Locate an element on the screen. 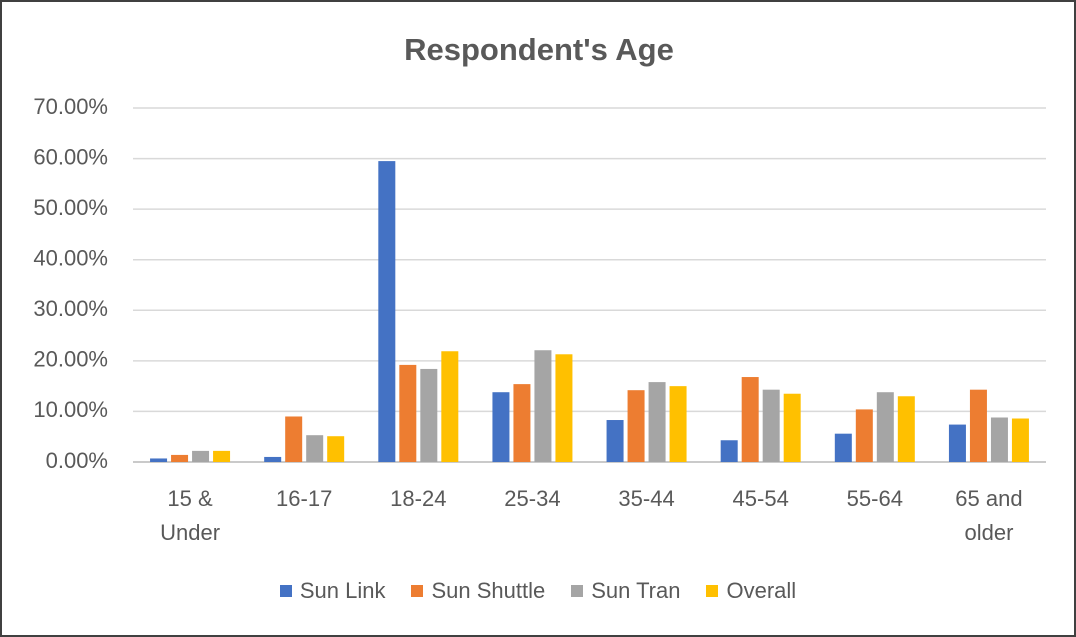  y-tick-label: 20.00% is located at coordinates (70, 359).